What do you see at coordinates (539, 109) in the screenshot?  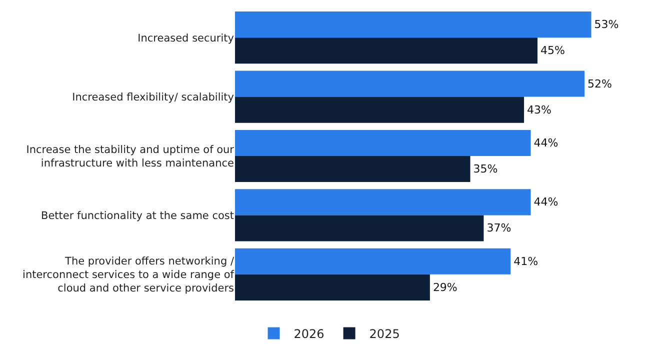 I see `data-label: 43%` at bounding box center [539, 109].